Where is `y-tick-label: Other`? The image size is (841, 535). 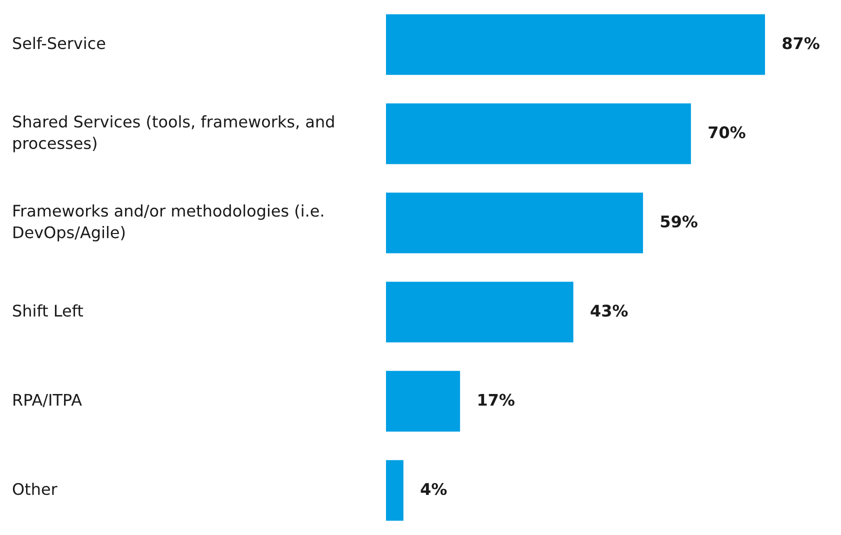
y-tick-label: Other is located at coordinates (35, 489).